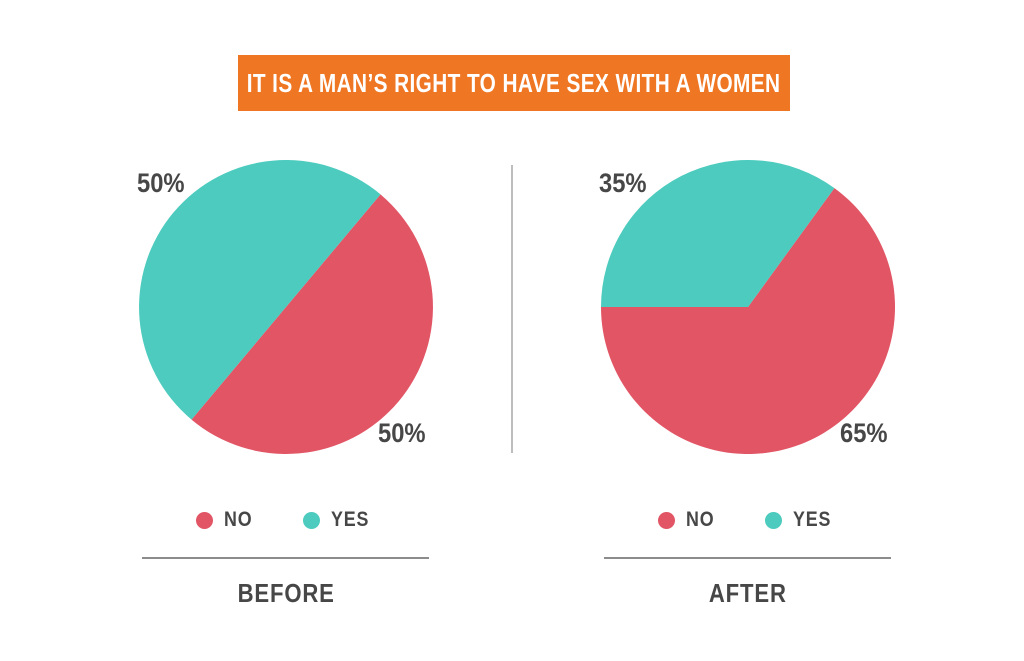 Image resolution: width=1024 pixels, height=661 pixels. Describe the element at coordinates (286, 520) in the screenshot. I see `legend-before: NO YES` at that location.